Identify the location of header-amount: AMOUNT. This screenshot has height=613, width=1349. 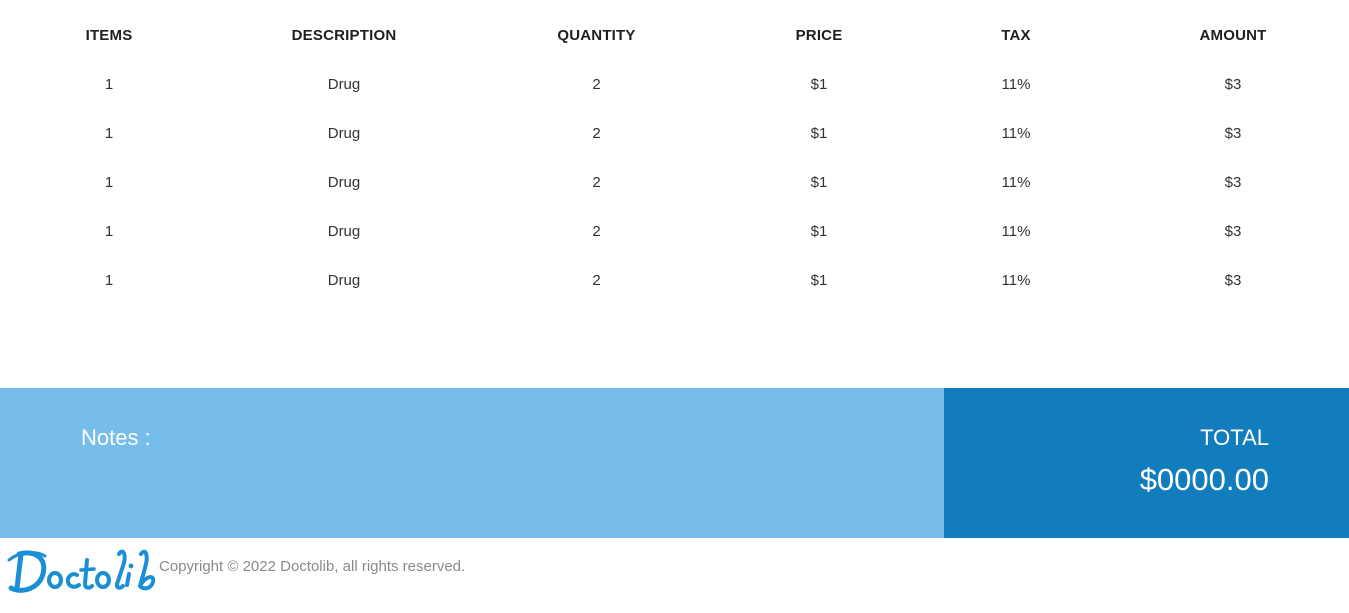
(1233, 35).